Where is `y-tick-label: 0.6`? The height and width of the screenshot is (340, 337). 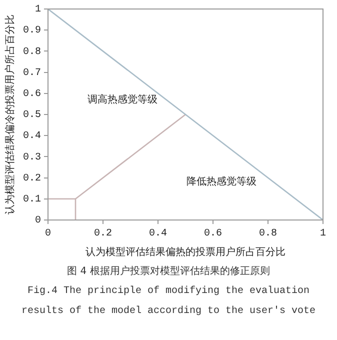
y-tick-label: 0.6 is located at coordinates (32, 94).